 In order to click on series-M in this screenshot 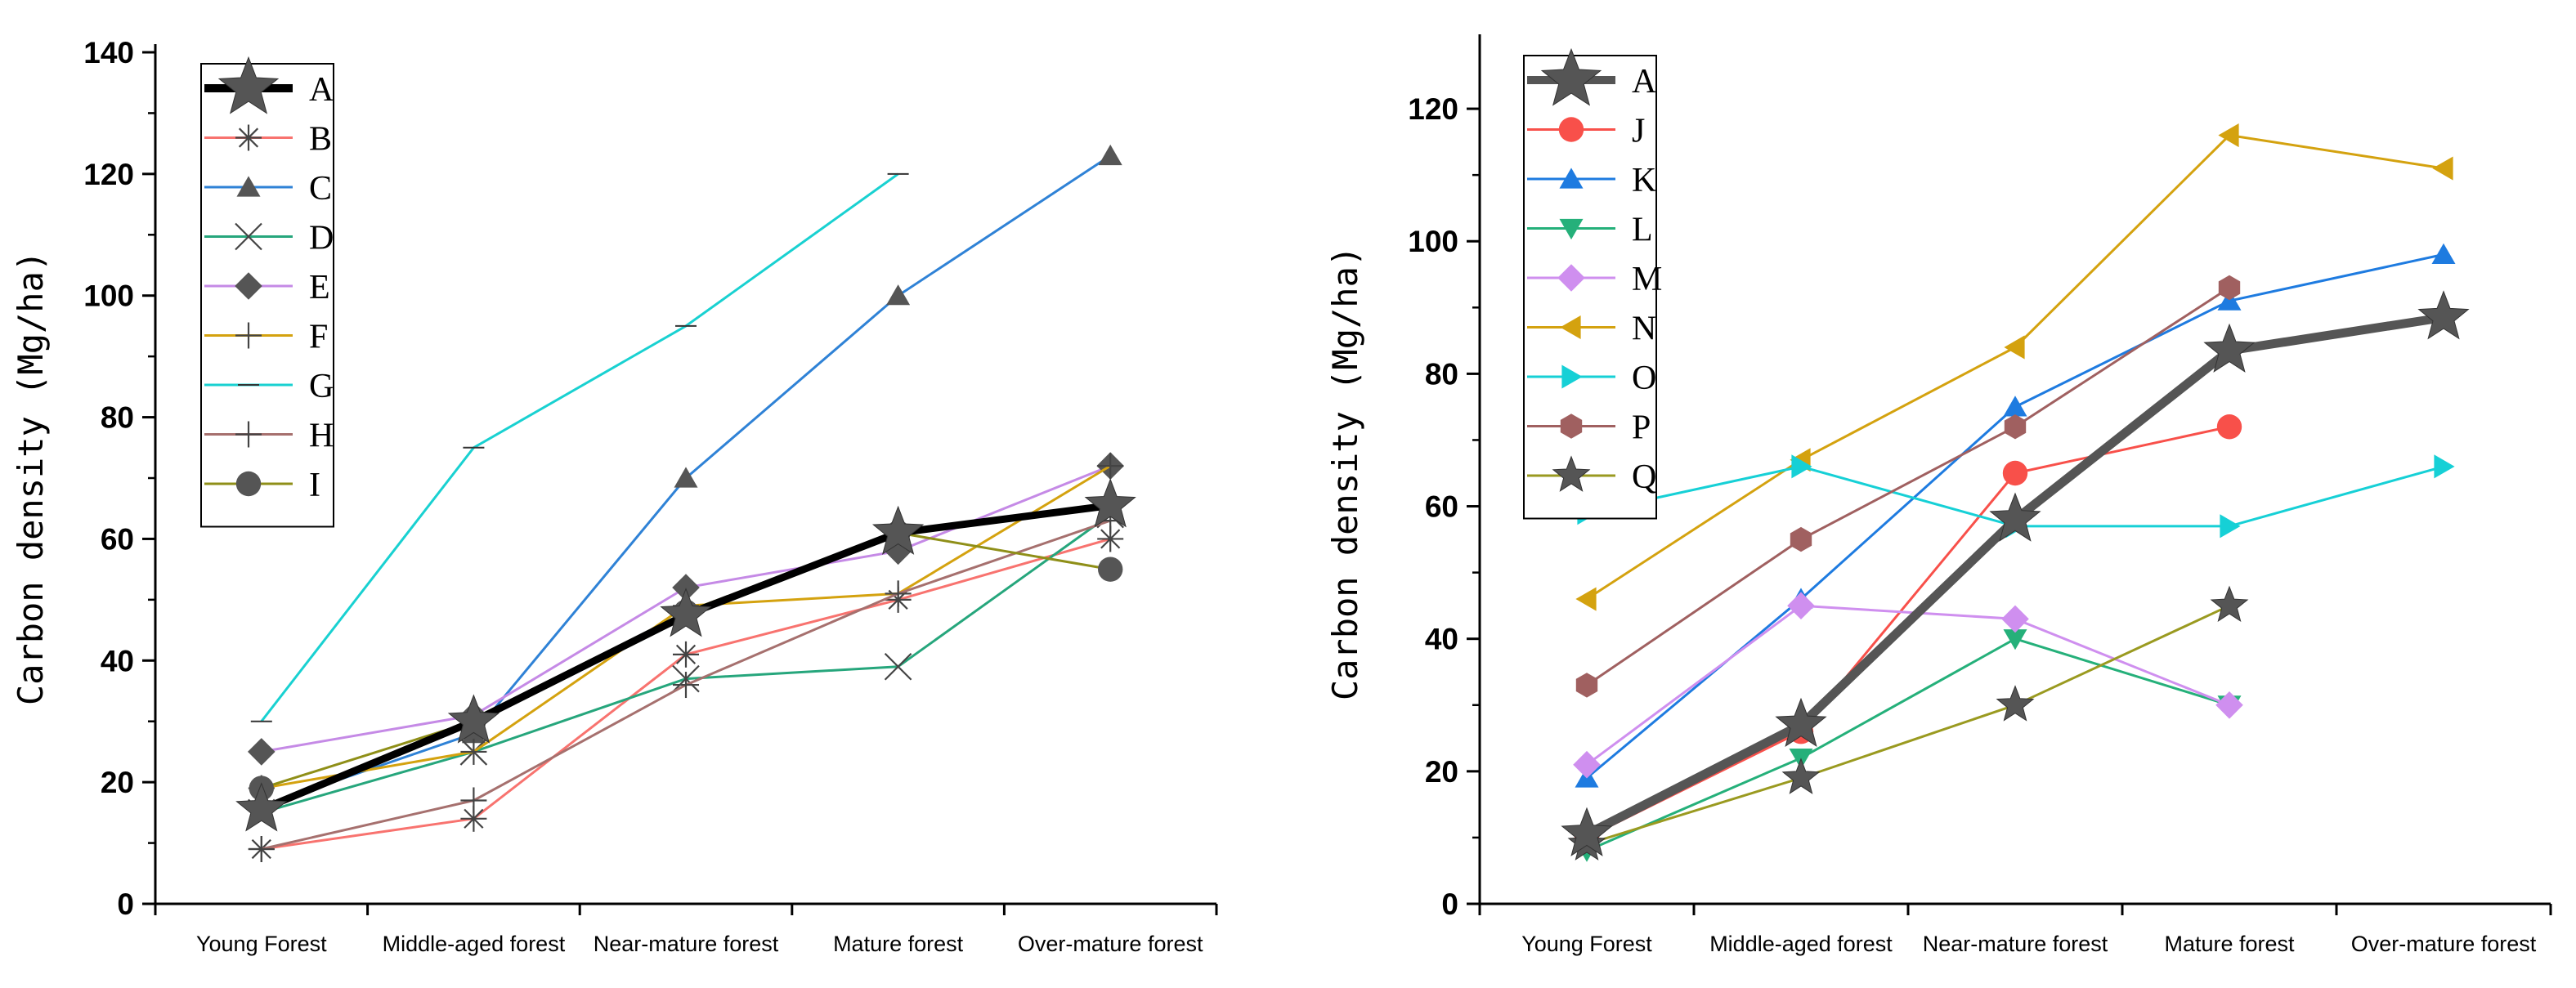, I will do `click(1908, 685)`.